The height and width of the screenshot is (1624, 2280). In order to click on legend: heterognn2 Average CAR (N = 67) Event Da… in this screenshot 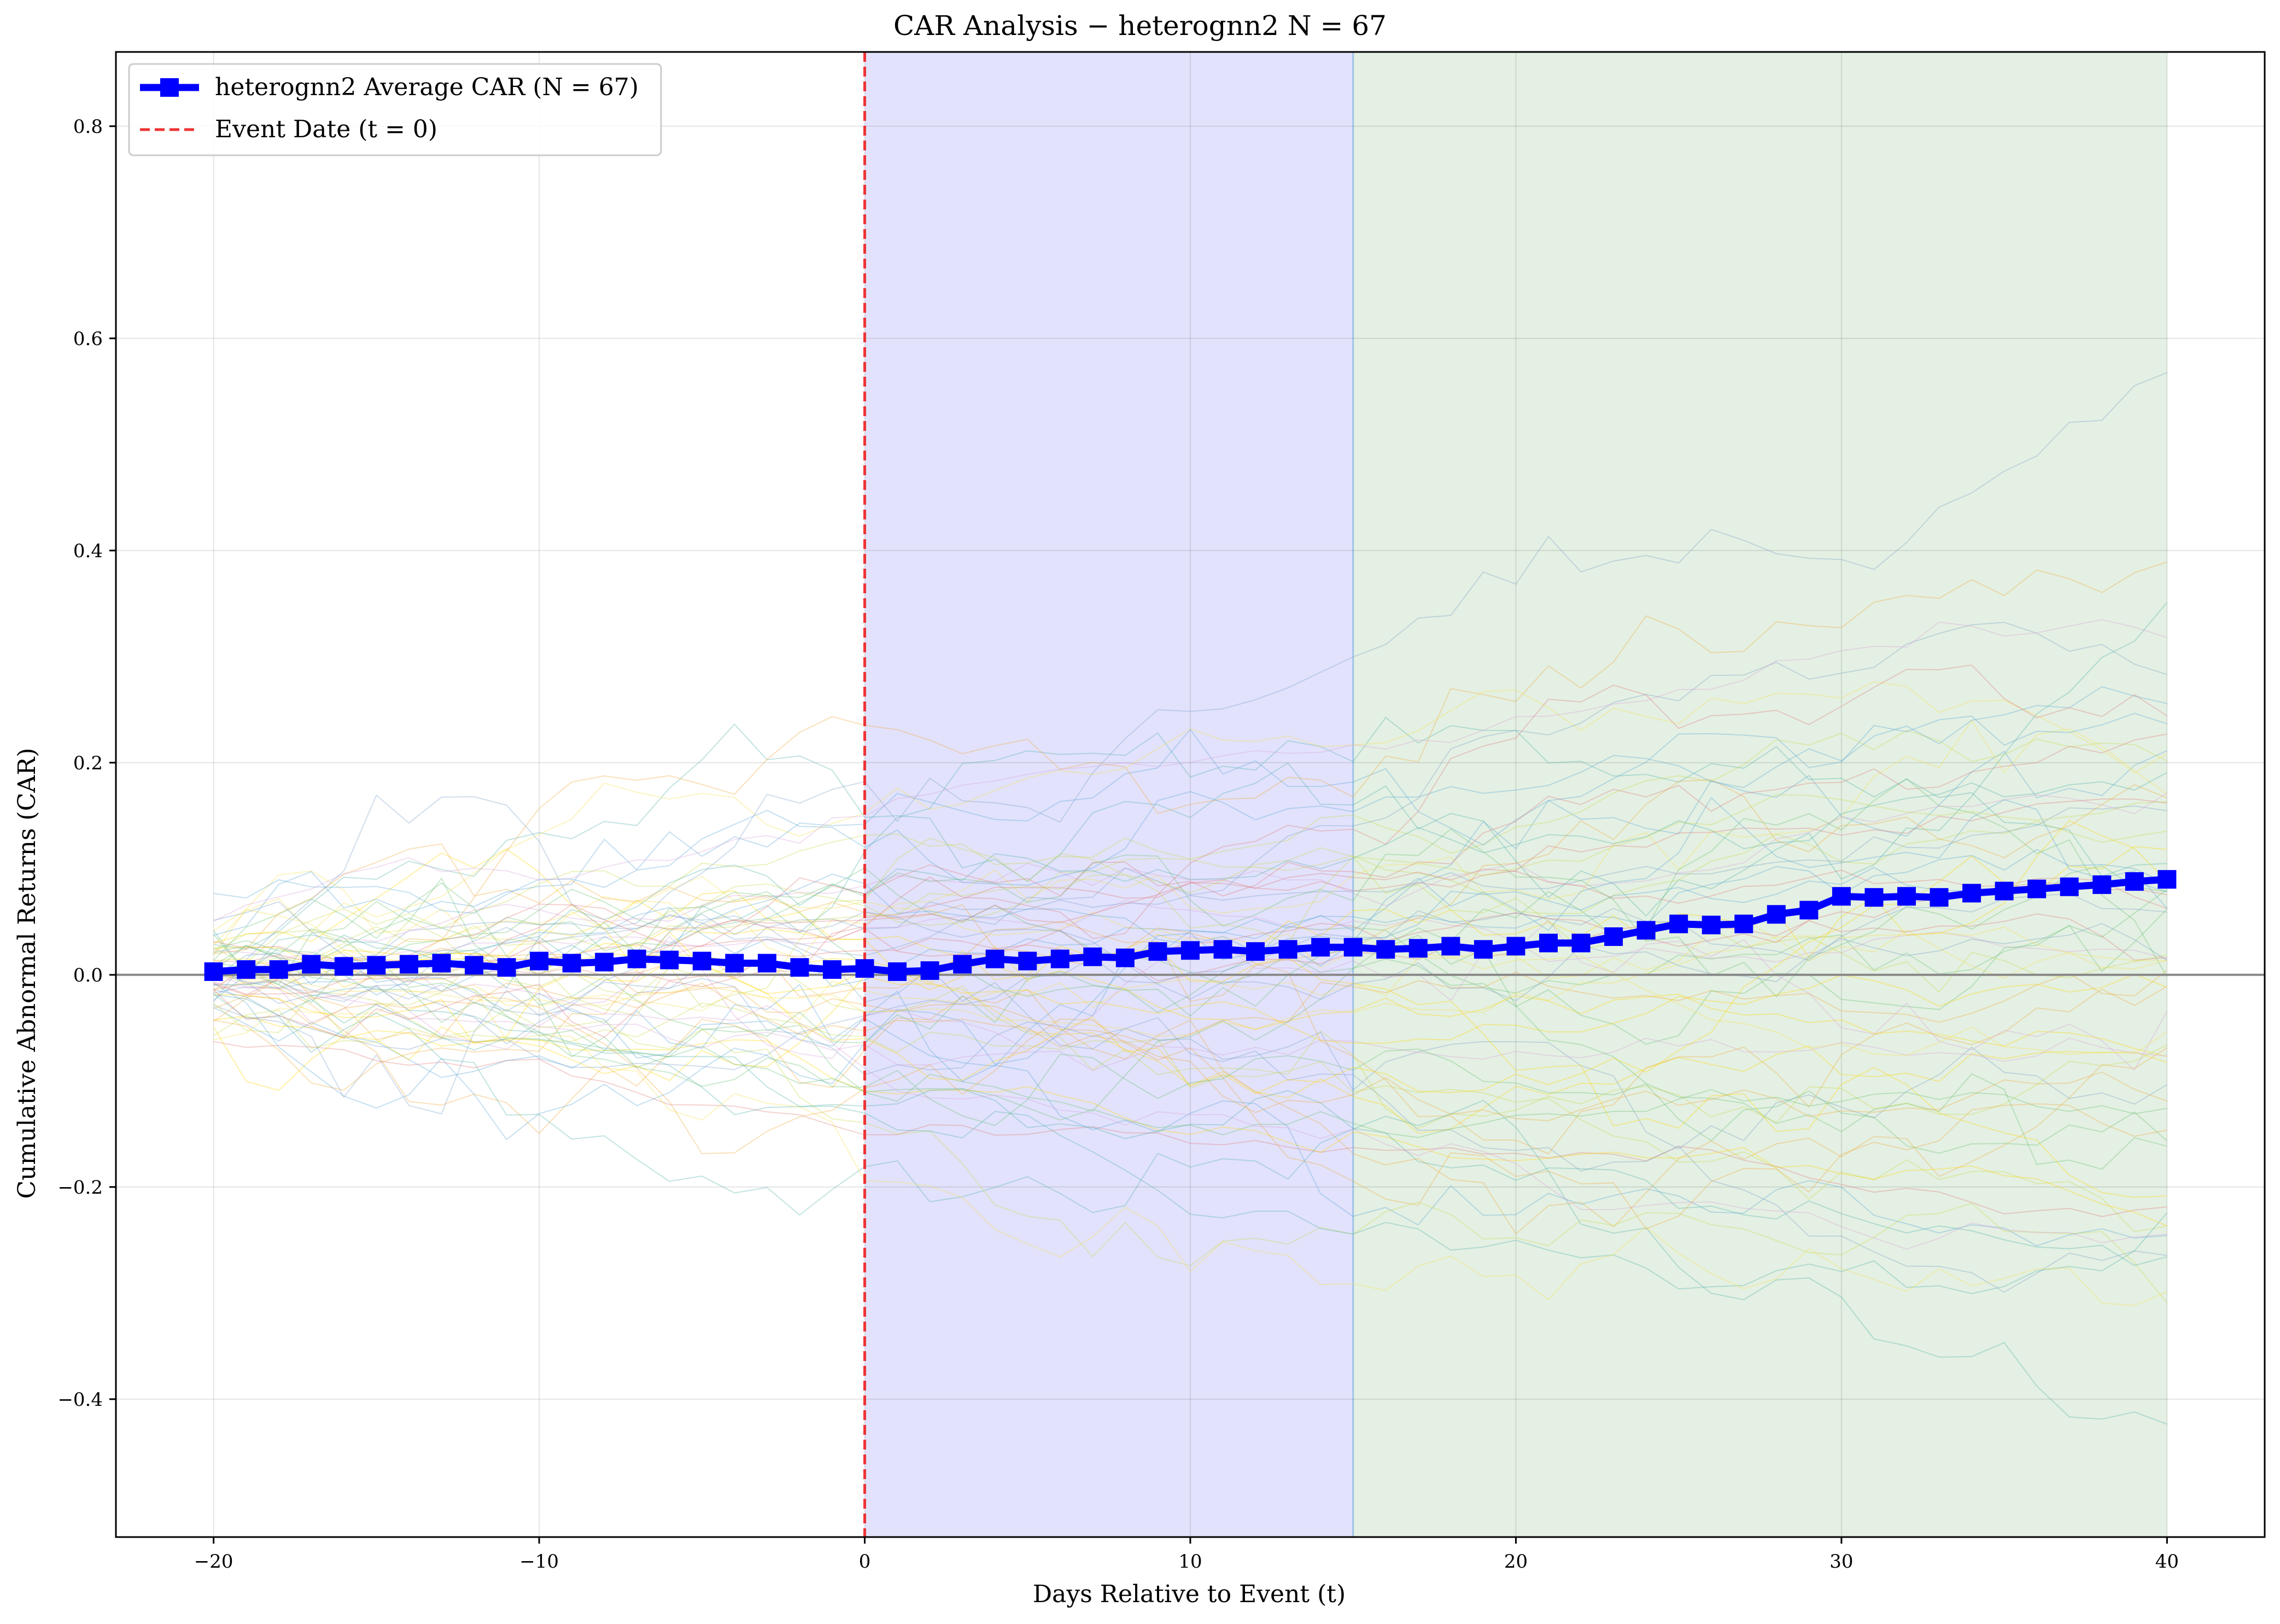, I will do `click(395, 109)`.